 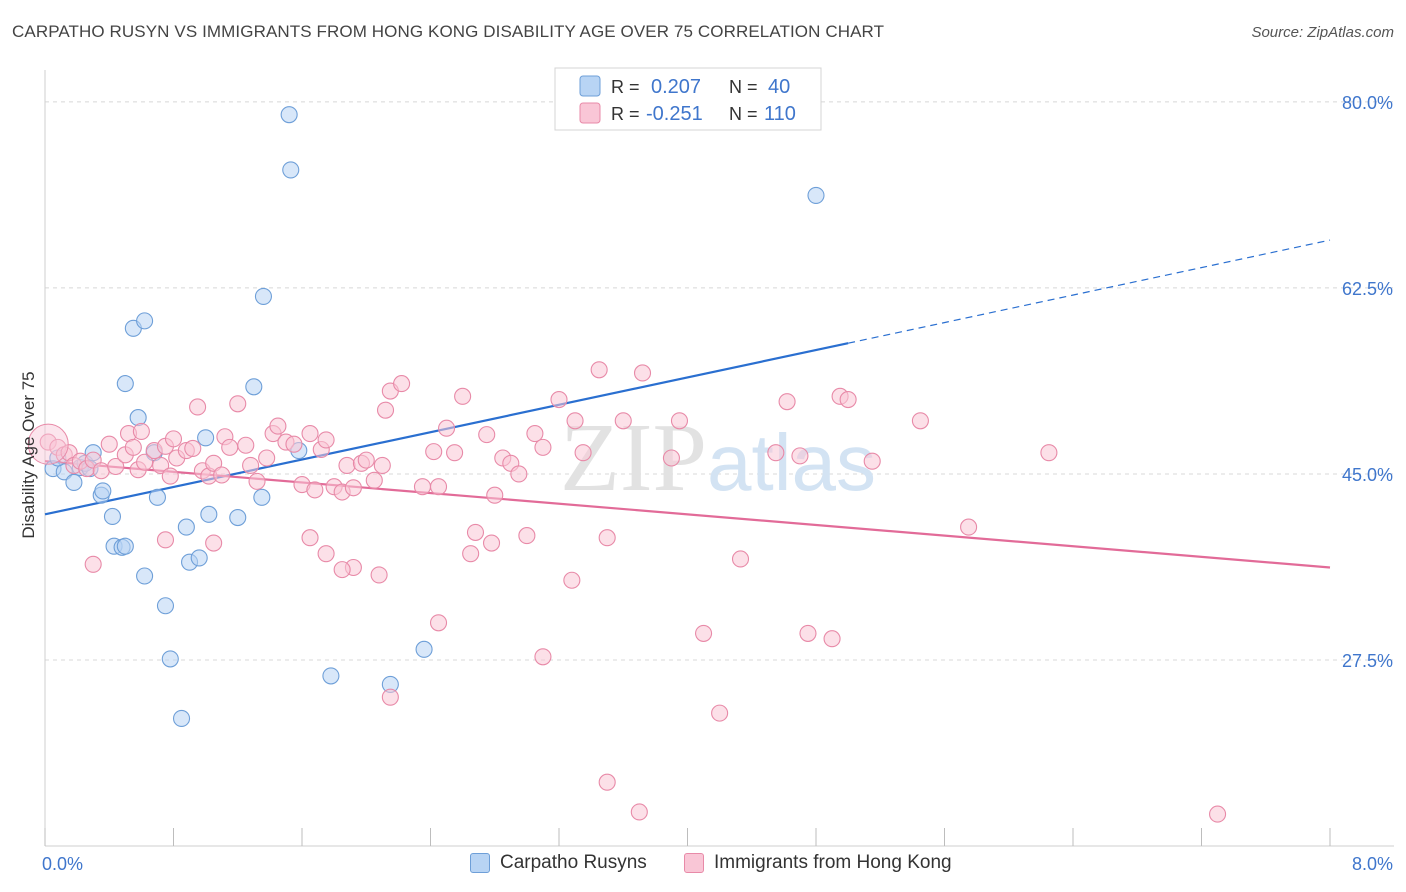 I want to click on legend-r-value-2: -0.251, so click(x=674, y=114).